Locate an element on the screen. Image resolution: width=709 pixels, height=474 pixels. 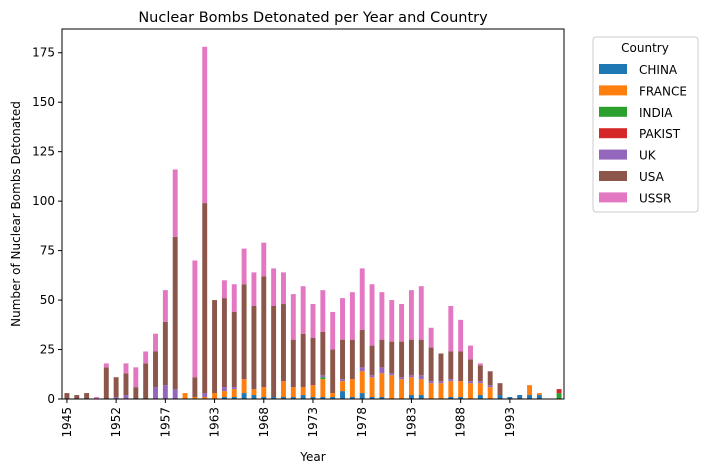
legend-swatch-china is located at coordinates (613, 69).